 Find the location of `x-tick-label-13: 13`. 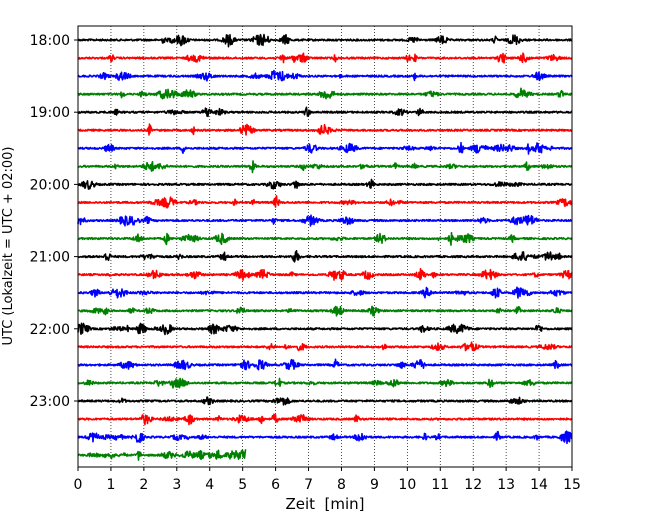

x-tick-label-13: 13 is located at coordinates (506, 485).